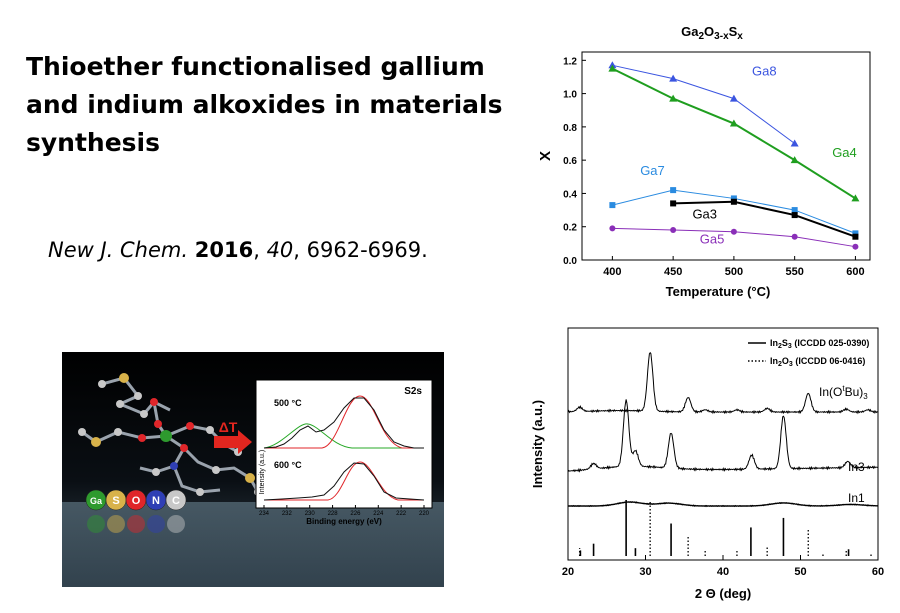 The width and height of the screenshot is (900, 613). What do you see at coordinates (287, 514) in the screenshot?
I see `xps-x-tick-label: 232` at bounding box center [287, 514].